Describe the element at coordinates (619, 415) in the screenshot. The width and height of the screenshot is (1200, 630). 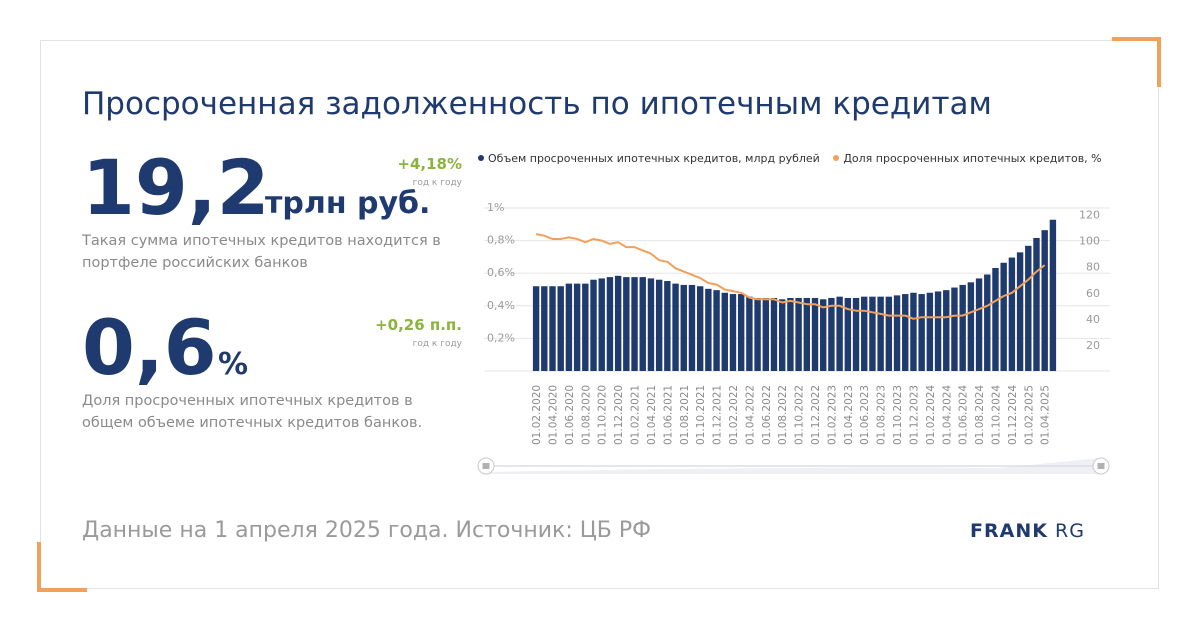
I see `x-tick-label: 01.12.2020` at that location.